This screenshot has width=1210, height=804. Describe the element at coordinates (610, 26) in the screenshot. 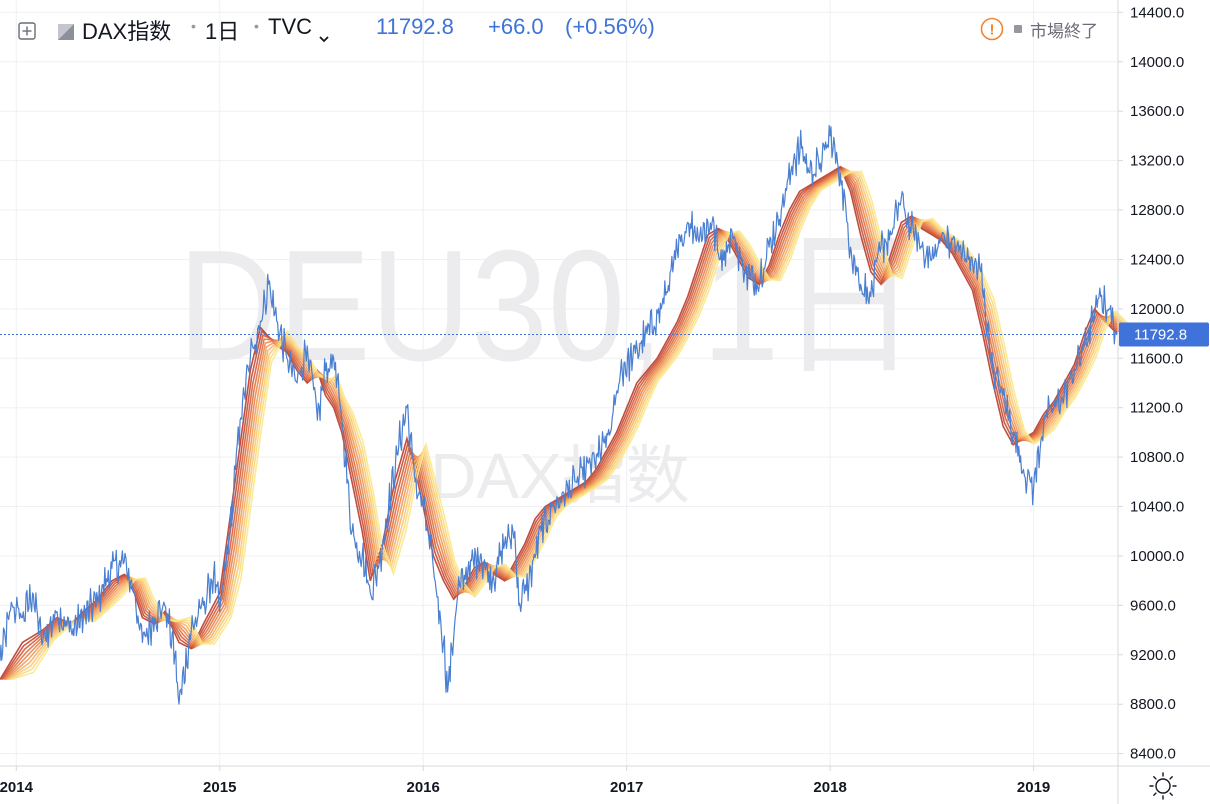

I see `price-change-percent: (+0.56%)` at that location.